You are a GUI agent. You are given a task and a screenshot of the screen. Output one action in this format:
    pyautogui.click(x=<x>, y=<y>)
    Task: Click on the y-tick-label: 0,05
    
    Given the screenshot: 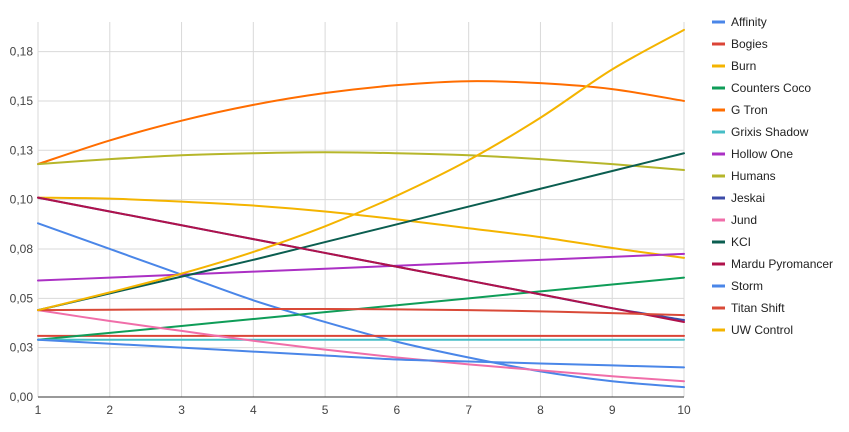 What is the action you would take?
    pyautogui.click(x=22, y=298)
    